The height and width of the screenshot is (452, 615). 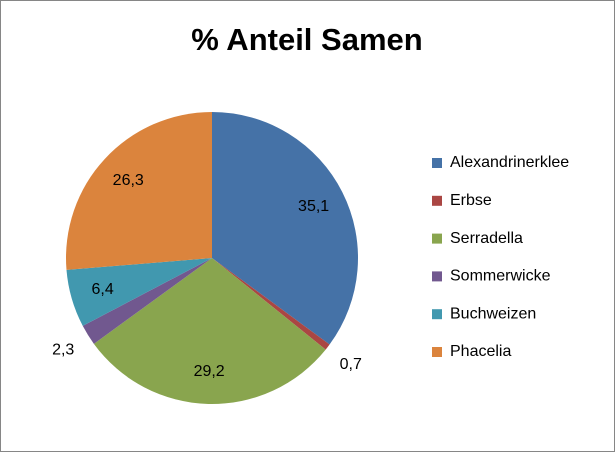 What do you see at coordinates (500, 276) in the screenshot?
I see `legend-label: Sommerwicke` at bounding box center [500, 276].